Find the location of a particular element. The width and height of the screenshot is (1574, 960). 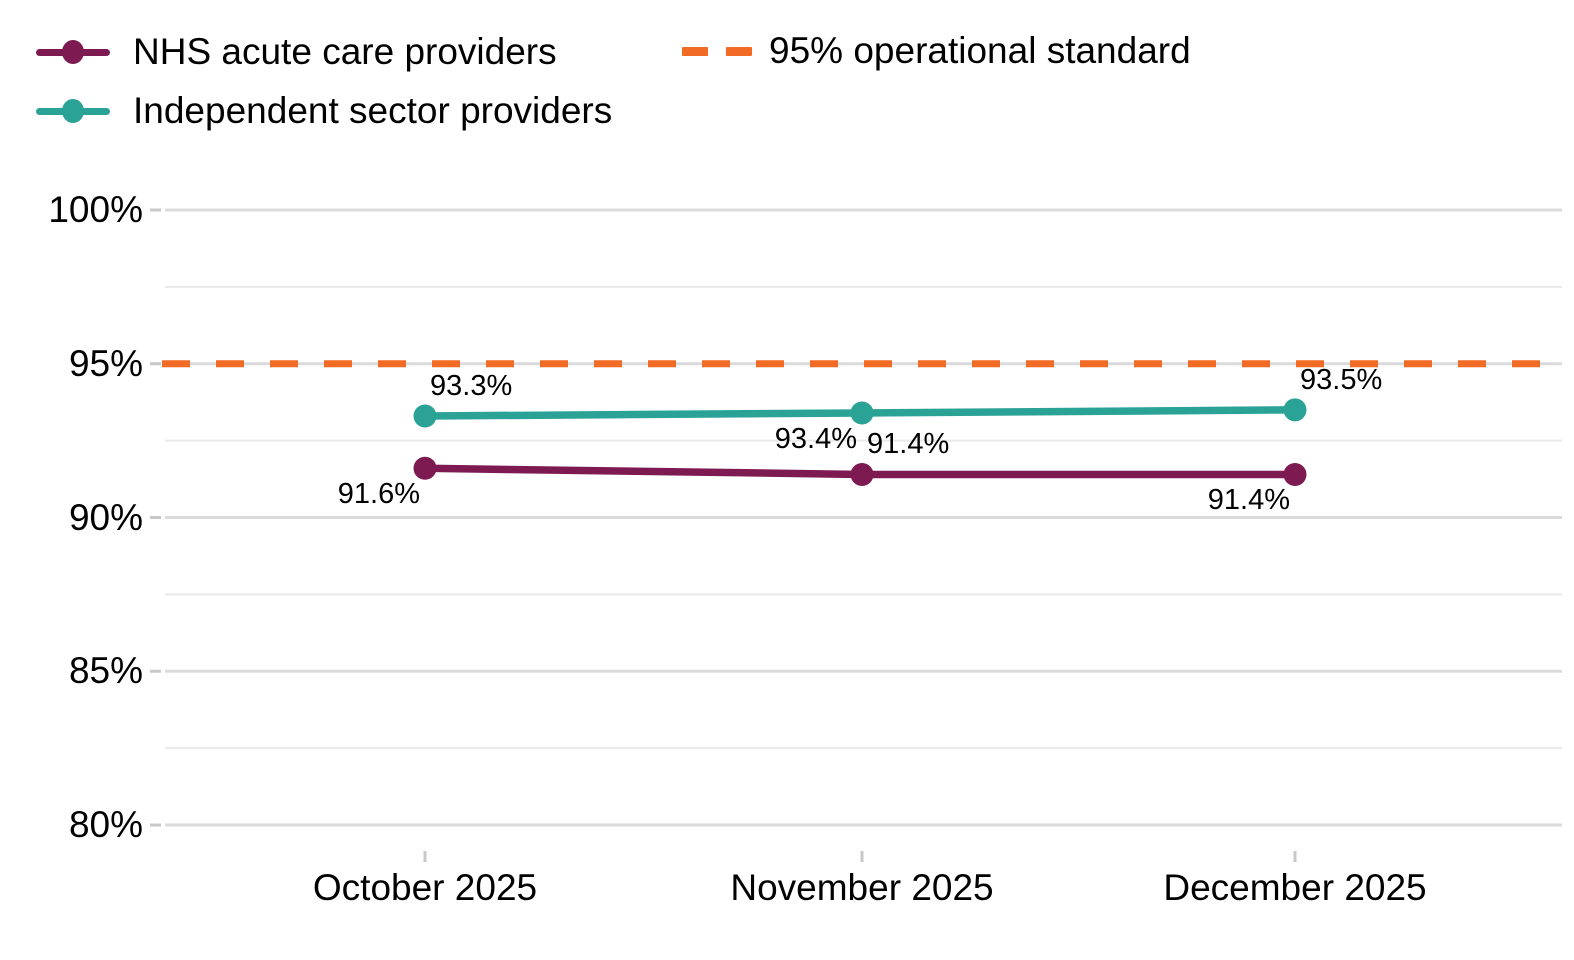

y-axis-label: 85% is located at coordinates (105, 671).